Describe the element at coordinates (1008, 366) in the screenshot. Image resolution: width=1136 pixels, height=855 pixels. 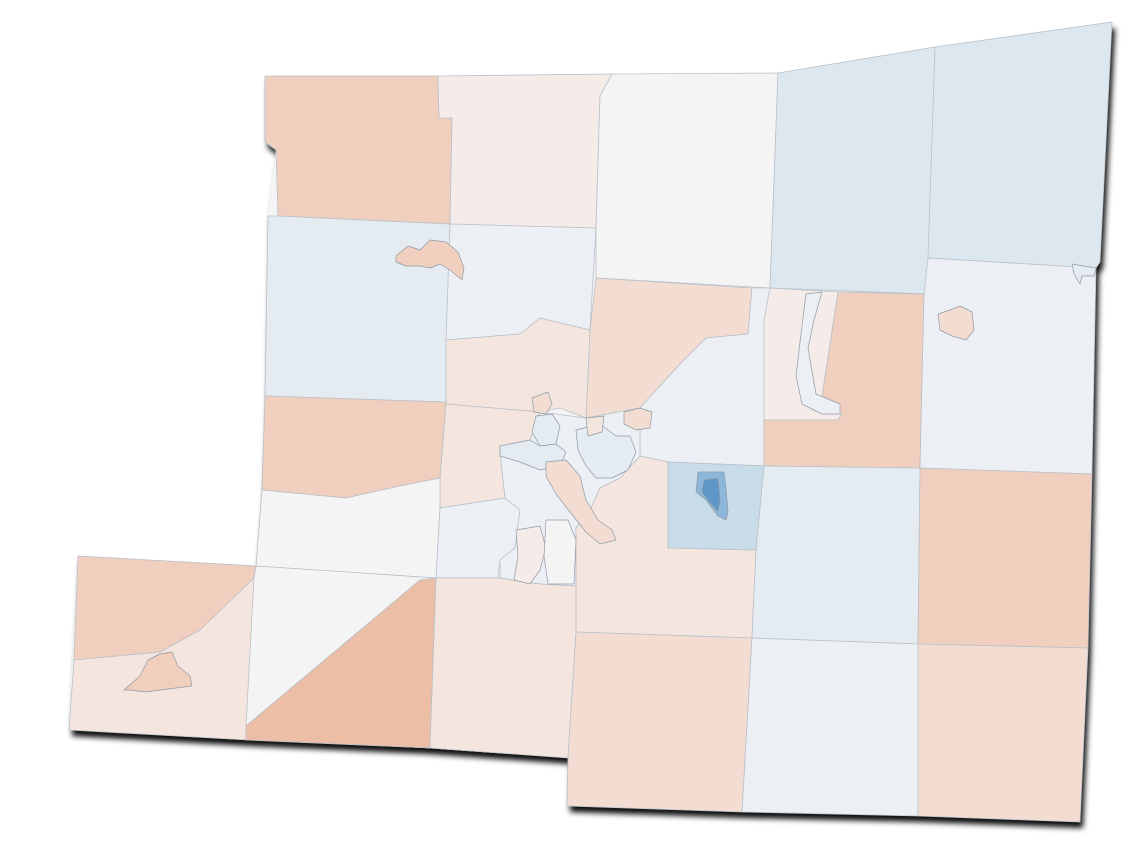
I see `township-east-row2` at that location.